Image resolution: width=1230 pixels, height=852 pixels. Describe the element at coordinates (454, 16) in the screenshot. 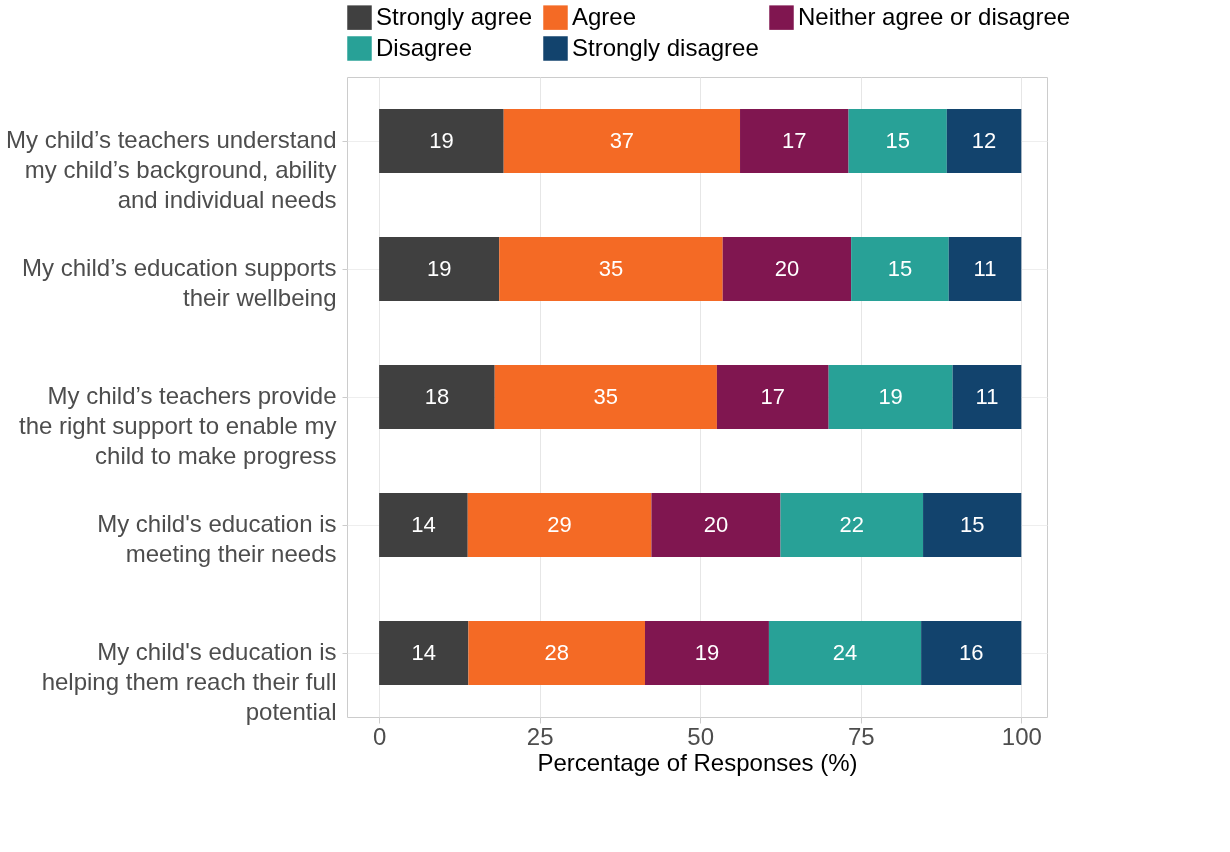

I see `legend-label: Strongly agree` at that location.